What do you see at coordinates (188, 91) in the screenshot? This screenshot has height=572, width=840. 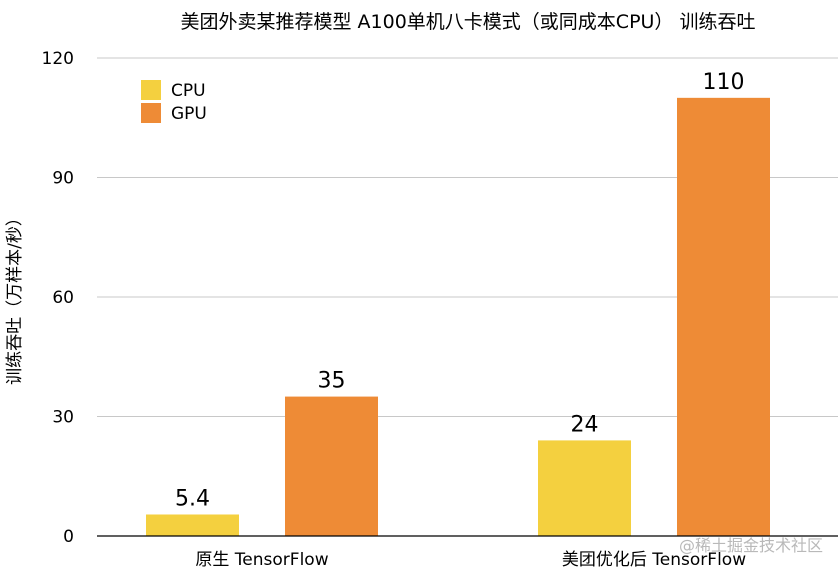 I see `legend-label: CPU` at bounding box center [188, 91].